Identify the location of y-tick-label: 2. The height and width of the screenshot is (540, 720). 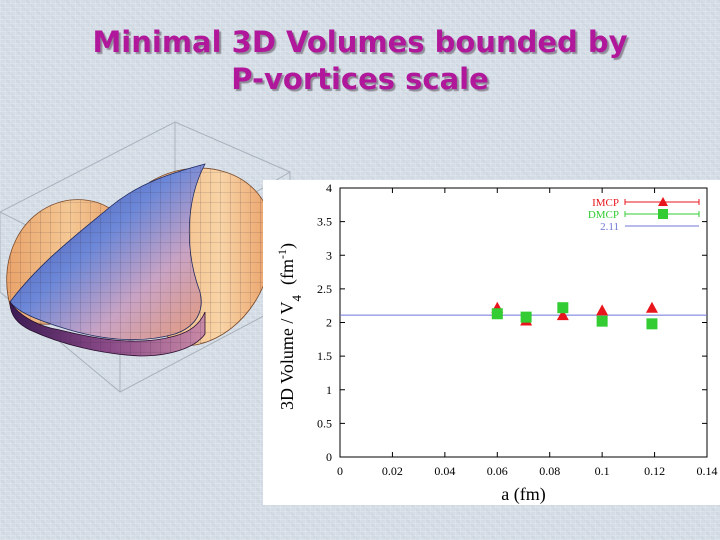
(329, 323).